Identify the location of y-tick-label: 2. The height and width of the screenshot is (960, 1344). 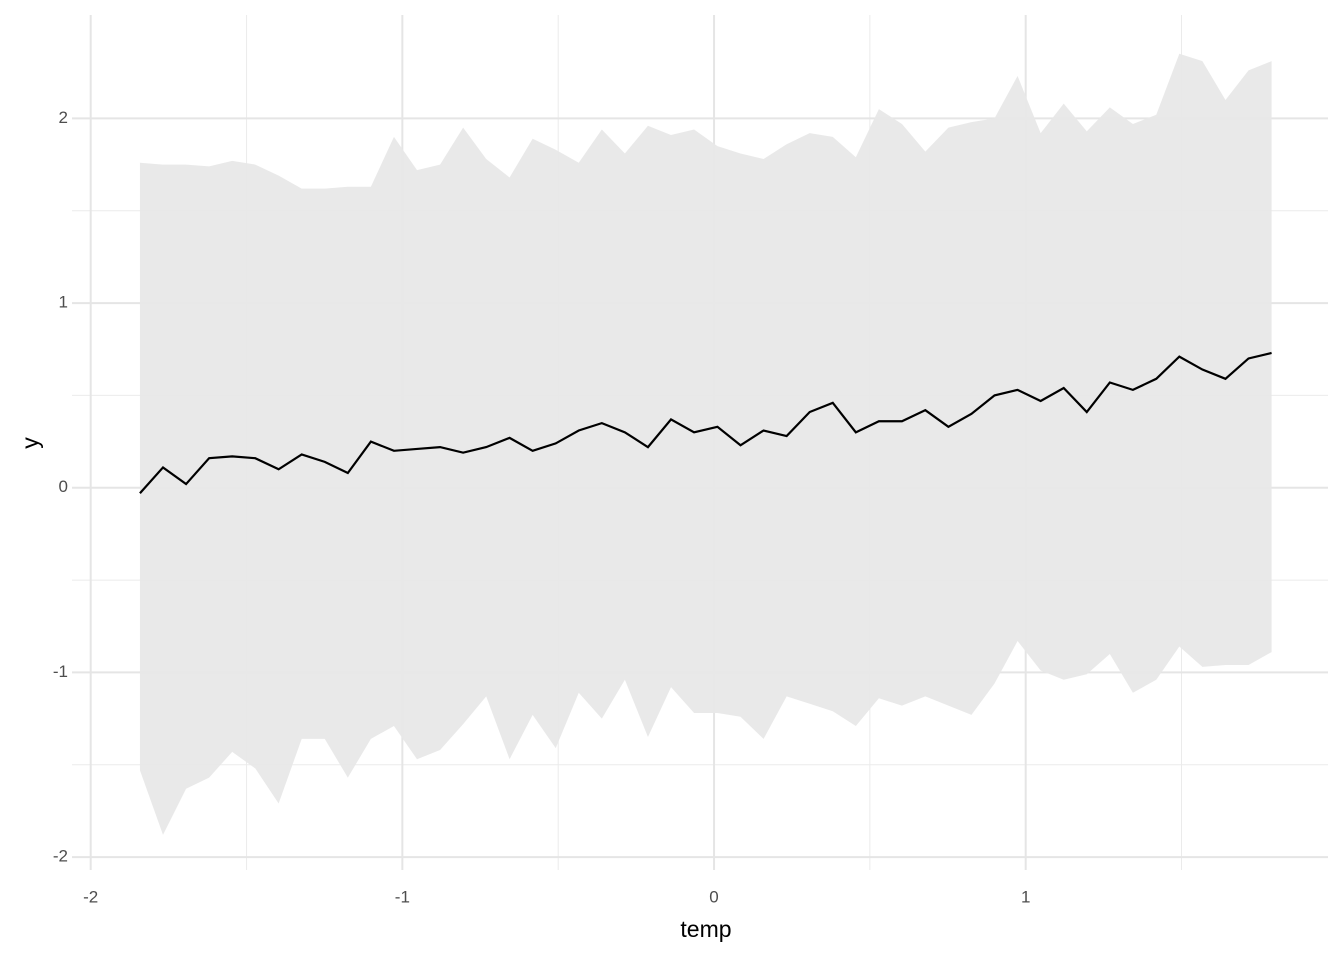
(63, 117).